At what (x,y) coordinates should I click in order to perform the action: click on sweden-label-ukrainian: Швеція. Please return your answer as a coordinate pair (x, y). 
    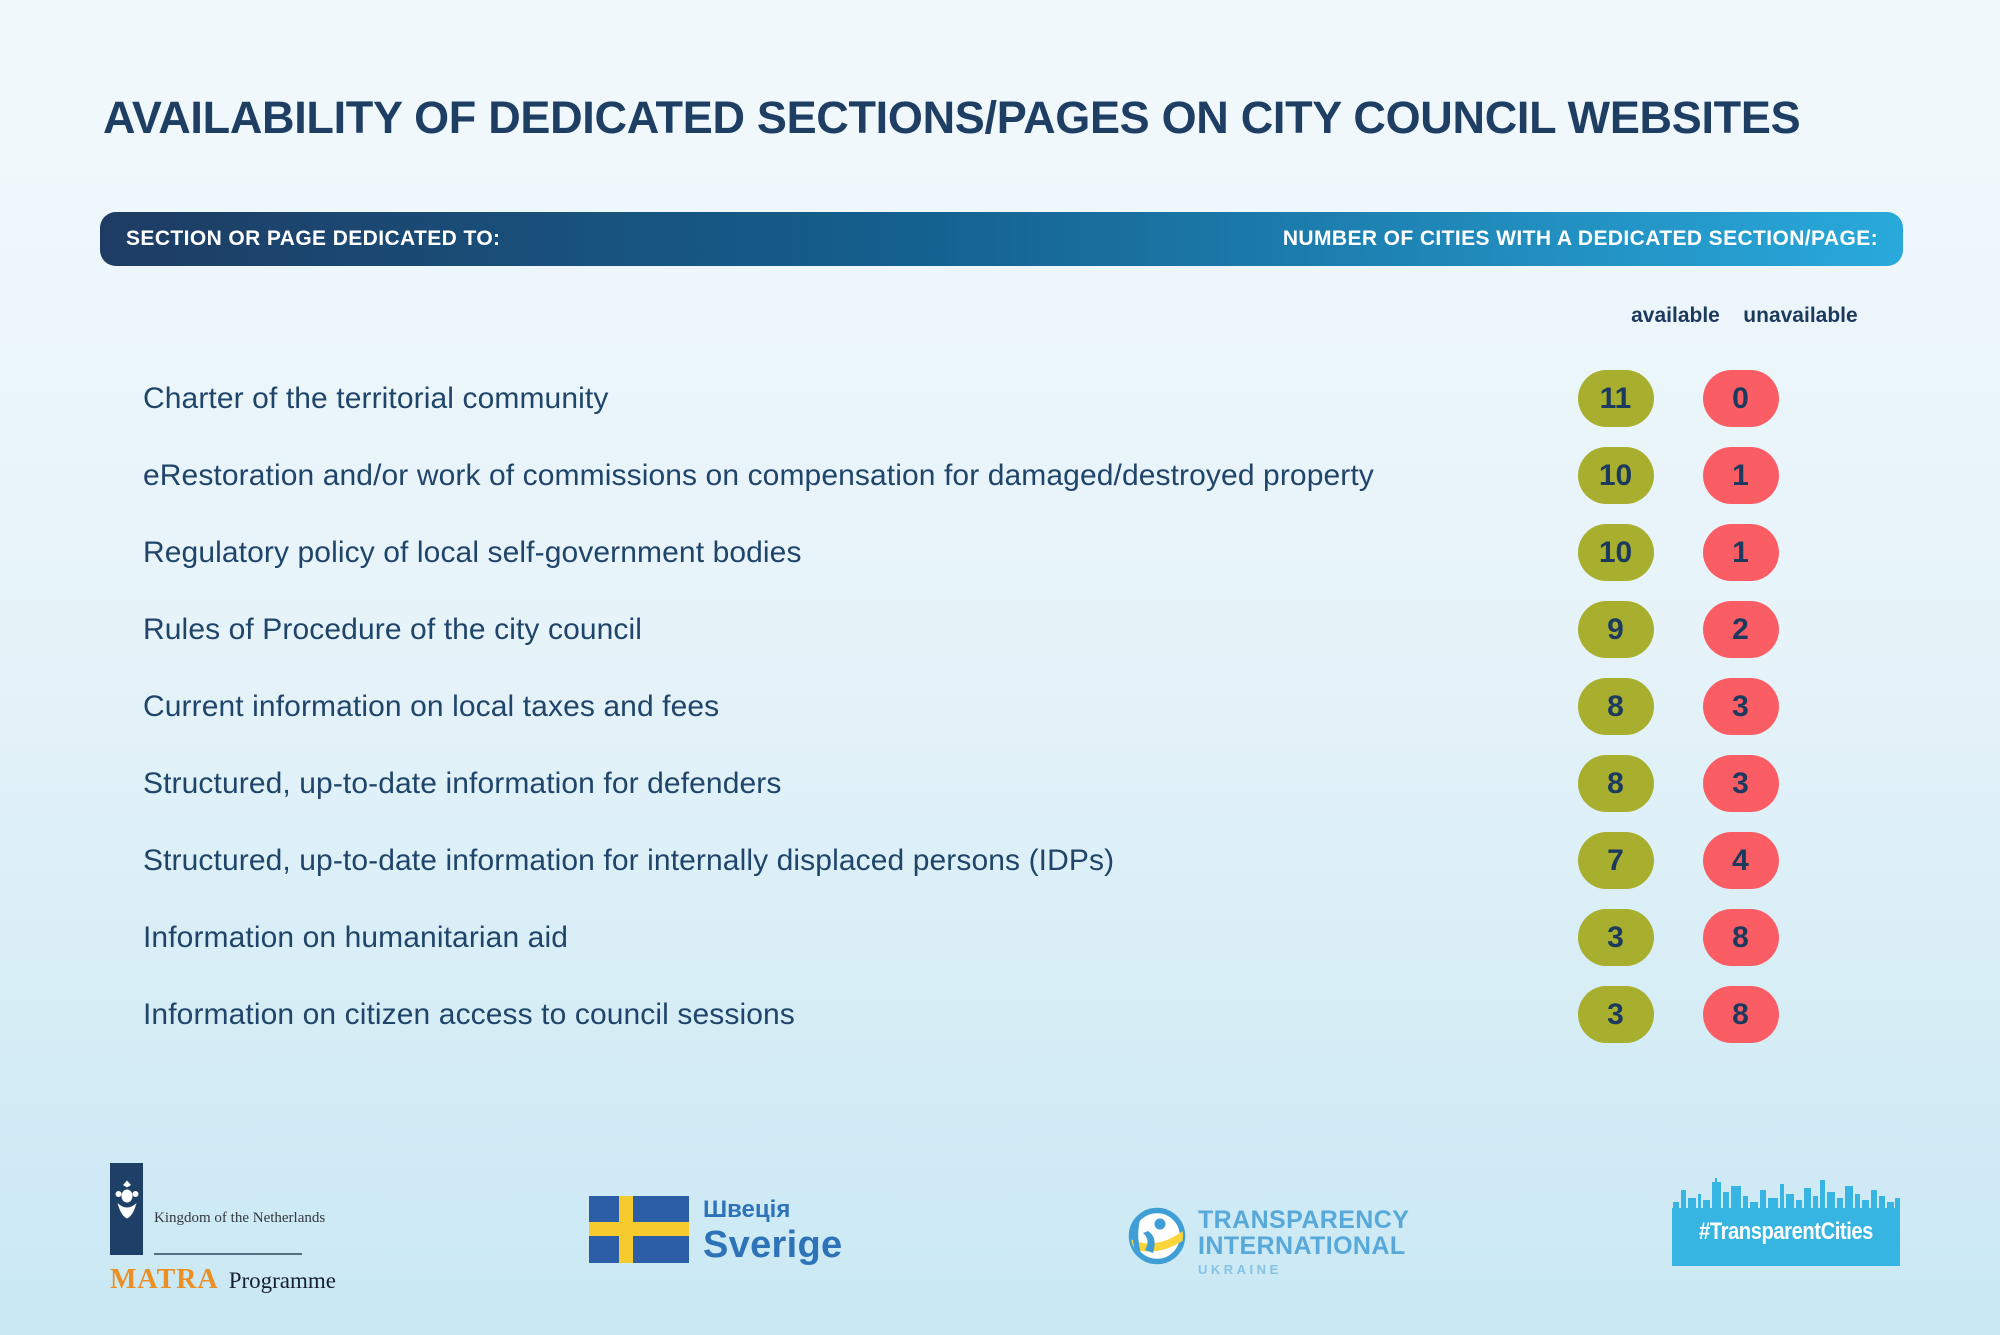
    Looking at the image, I should click on (747, 1209).